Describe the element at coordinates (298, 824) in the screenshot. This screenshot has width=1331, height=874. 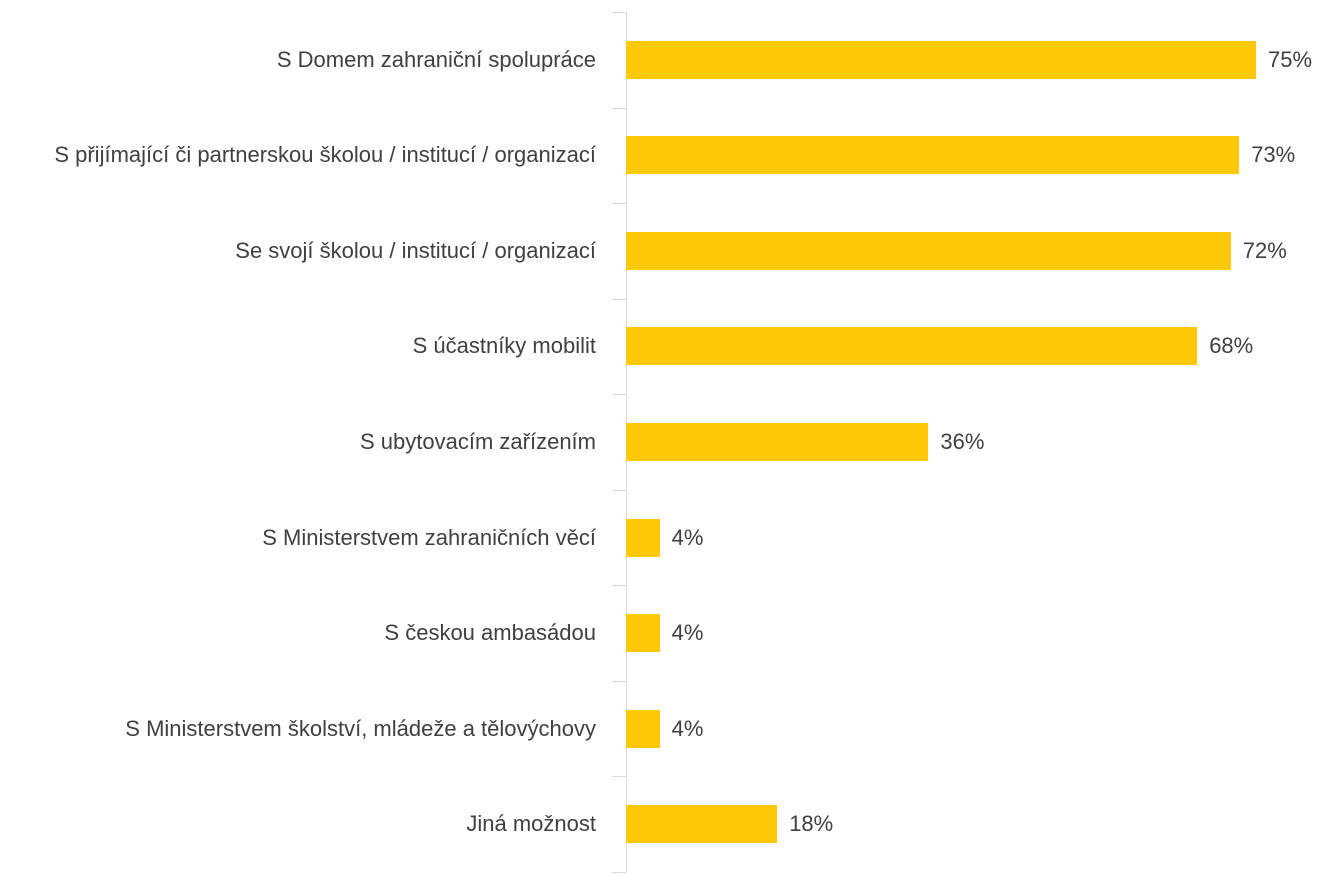
I see `category-label: Jiná možnost` at that location.